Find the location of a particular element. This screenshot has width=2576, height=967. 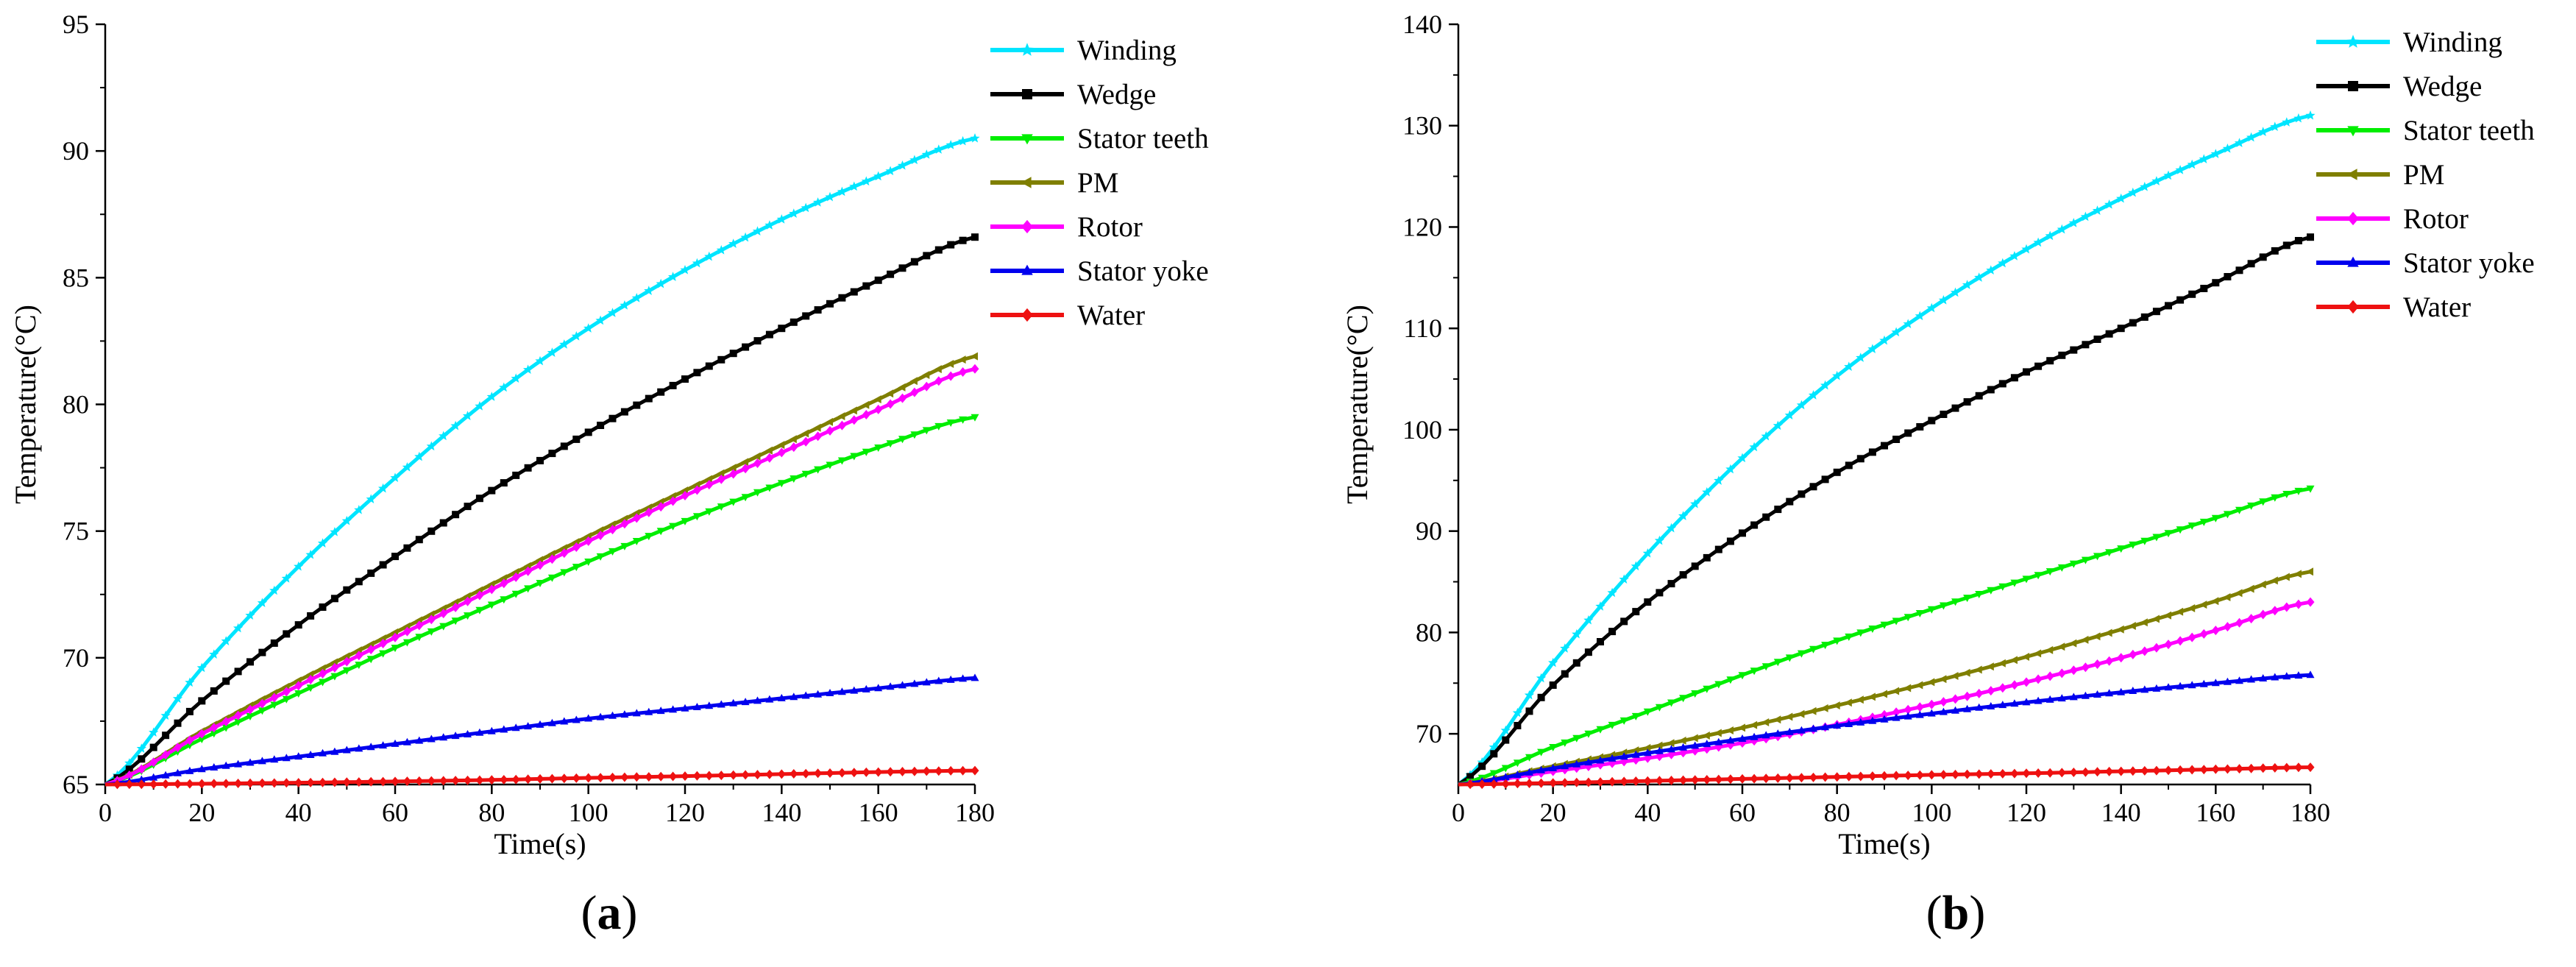

x-tick-label: 80 is located at coordinates (491, 812).